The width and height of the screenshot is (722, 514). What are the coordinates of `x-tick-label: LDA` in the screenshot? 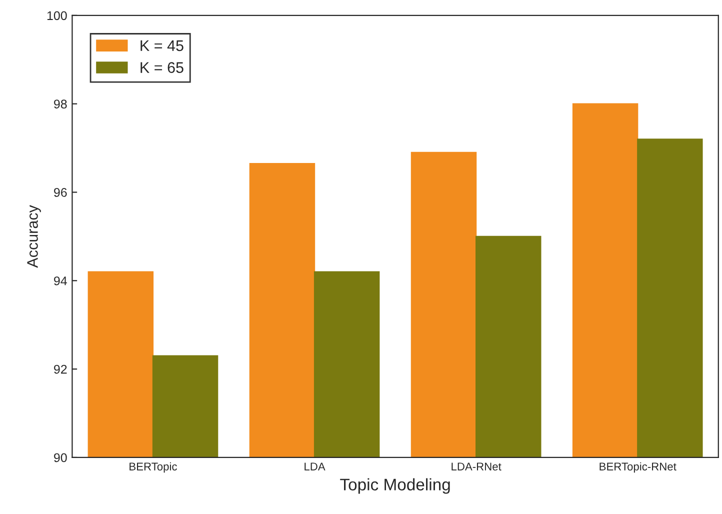 It's located at (315, 466).